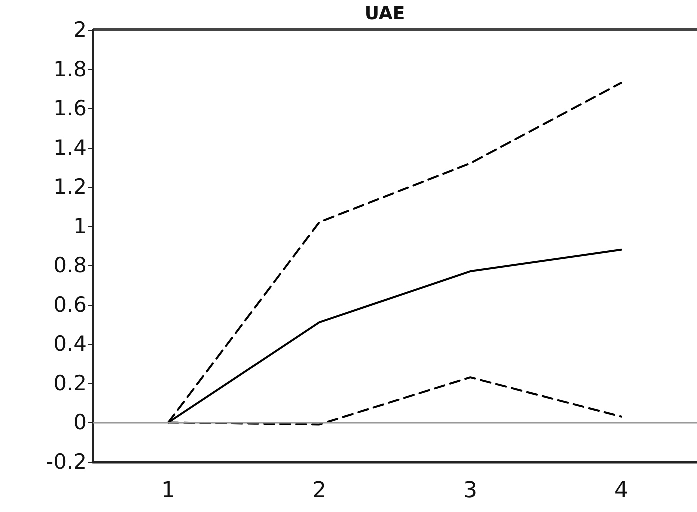  Describe the element at coordinates (385, 14) in the screenshot. I see `chart-title: UAE` at that location.